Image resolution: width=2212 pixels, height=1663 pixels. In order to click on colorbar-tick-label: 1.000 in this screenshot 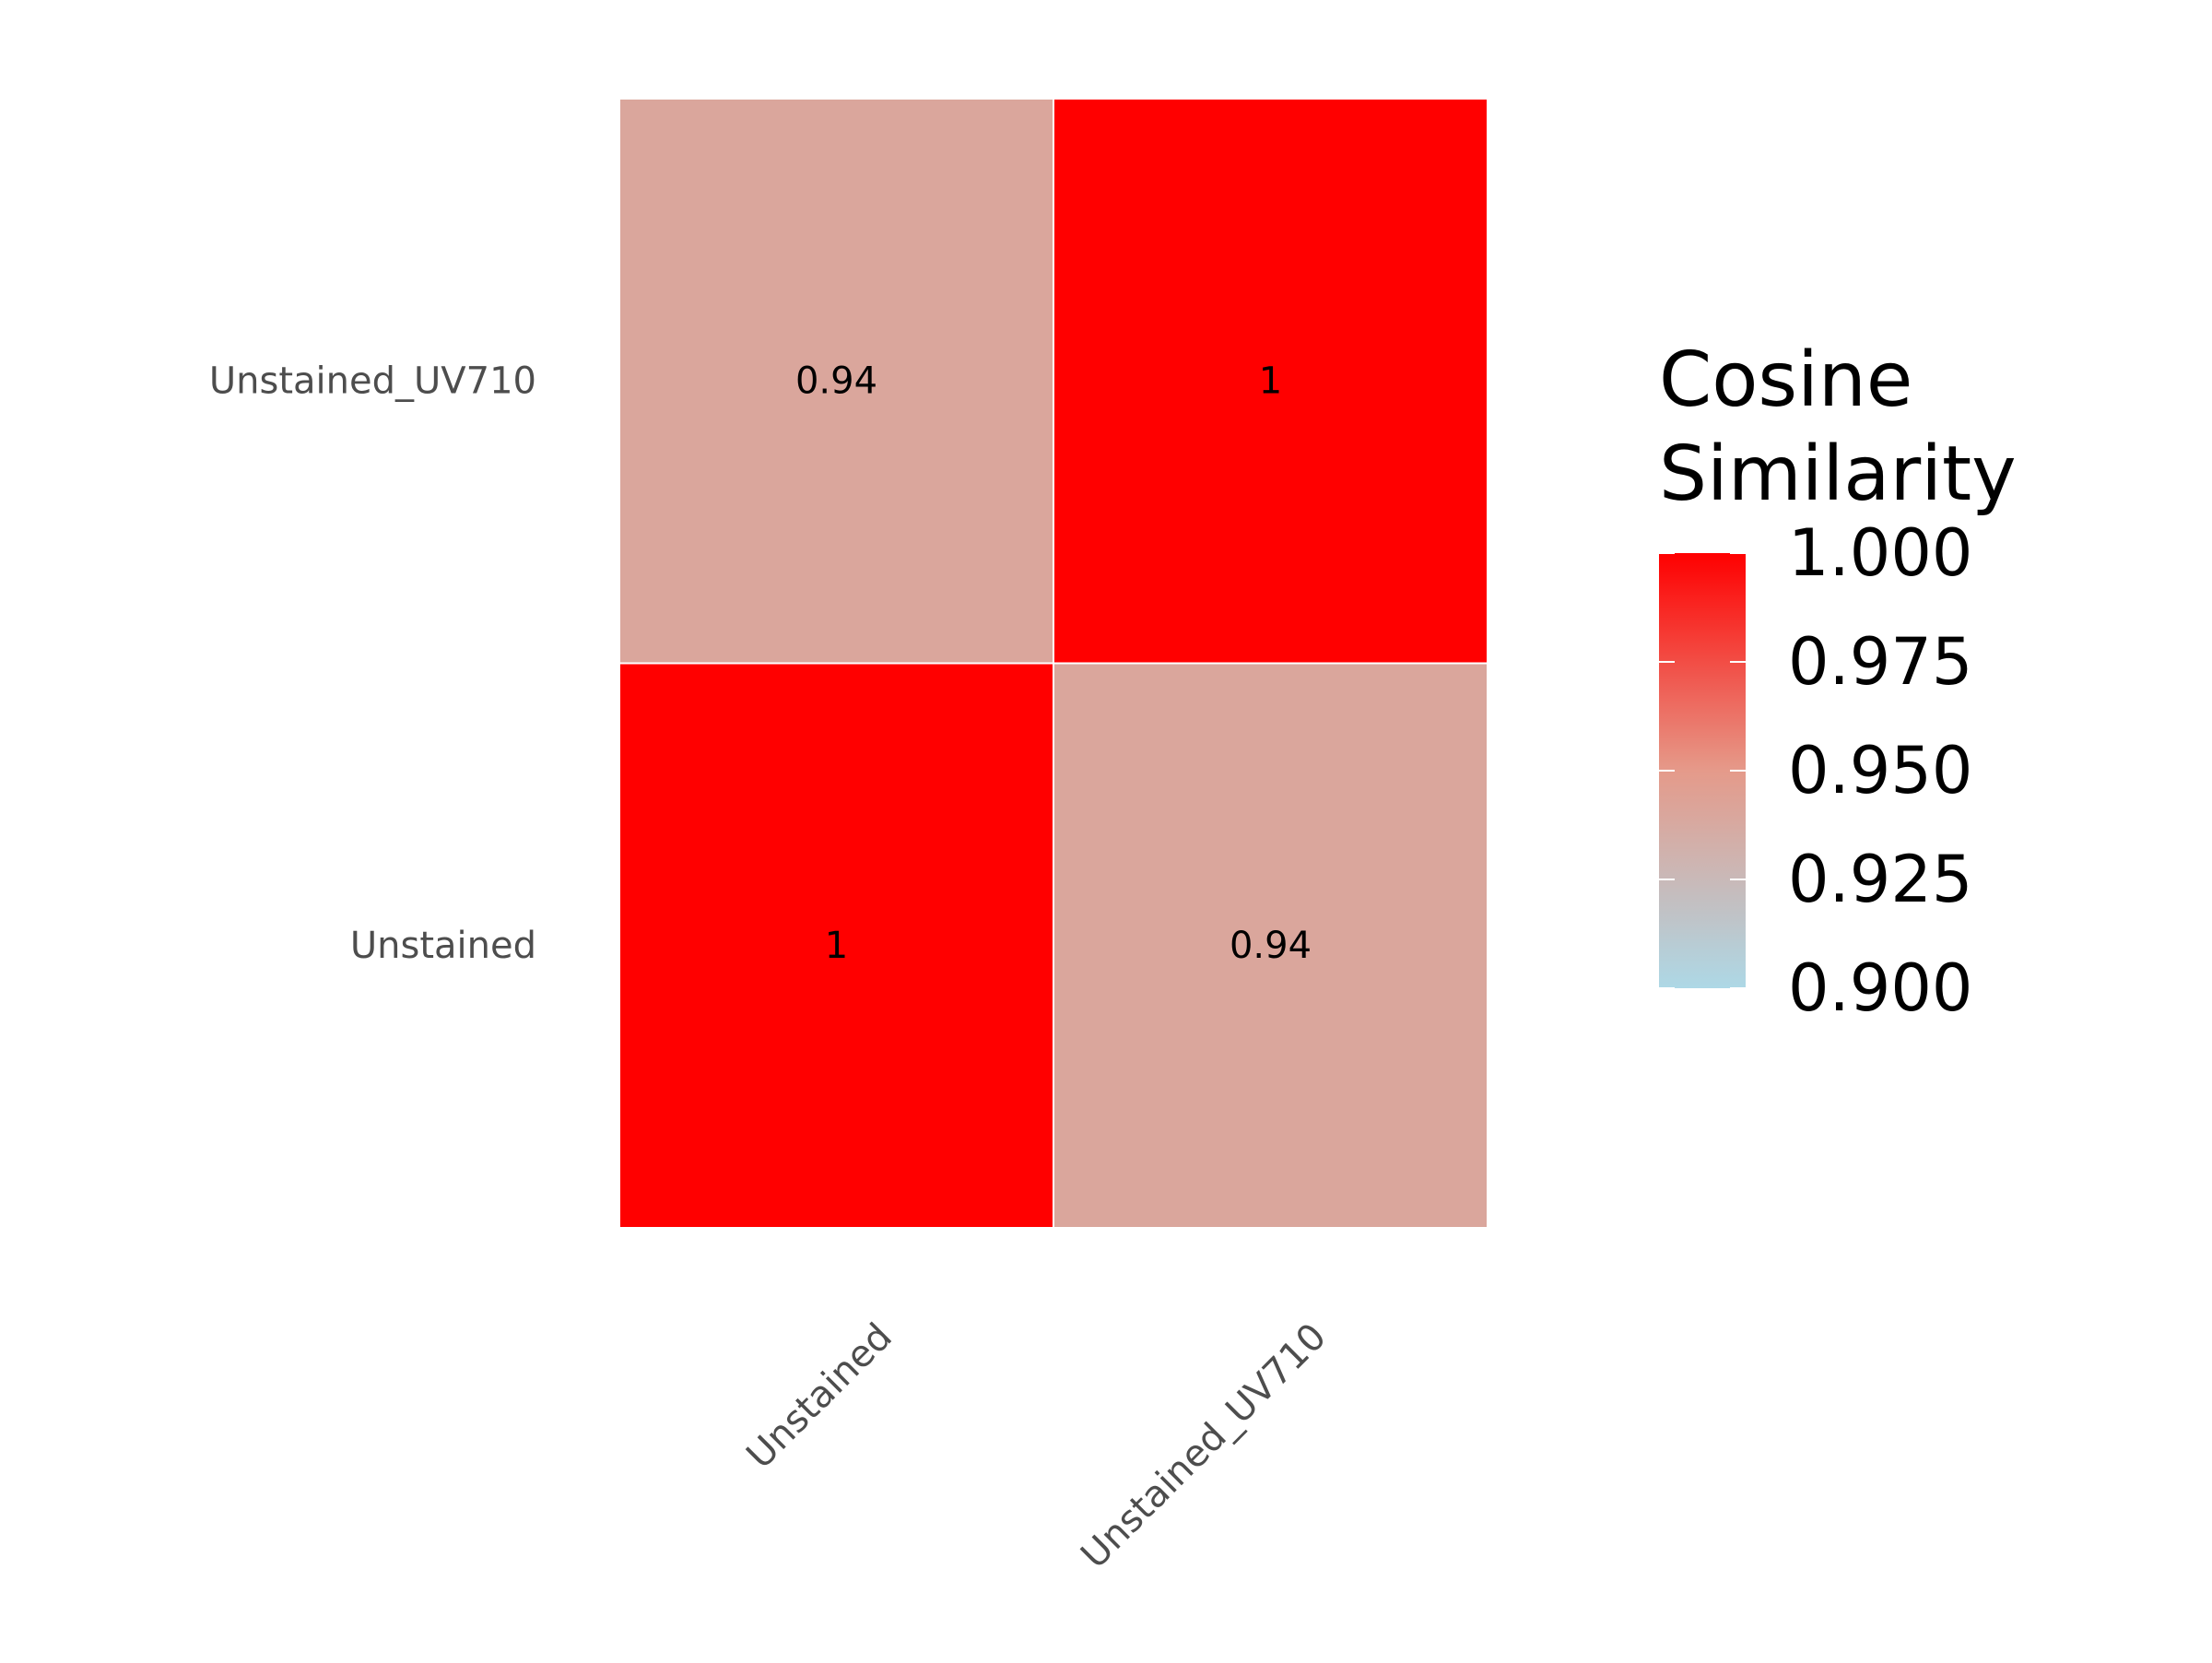, I will do `click(1880, 553)`.